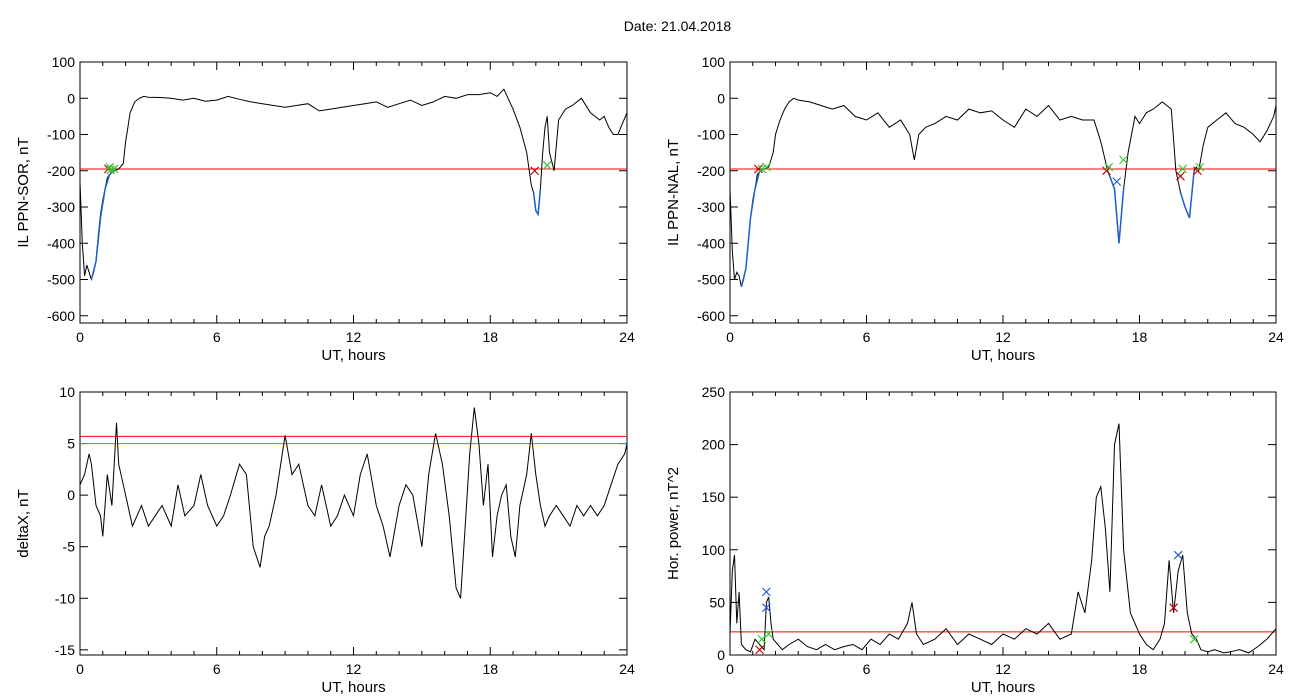 The height and width of the screenshot is (700, 1300). I want to click on y-tick-label: 150, so click(714, 497).